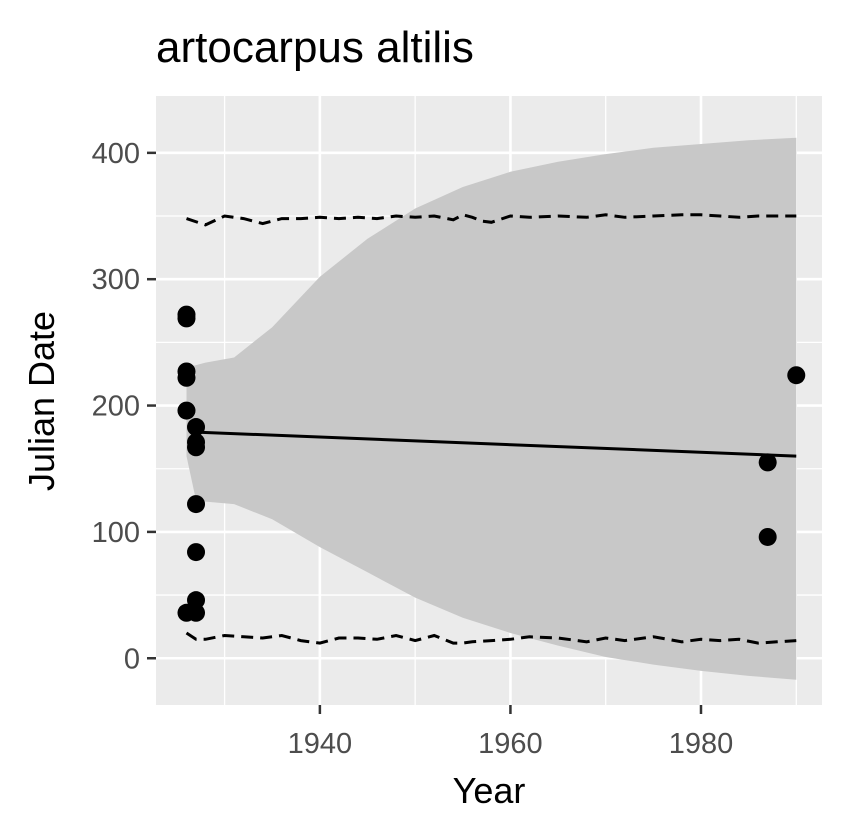 Image resolution: width=846 pixels, height=835 pixels. What do you see at coordinates (510, 744) in the screenshot?
I see `x-tick-label: 1960` at bounding box center [510, 744].